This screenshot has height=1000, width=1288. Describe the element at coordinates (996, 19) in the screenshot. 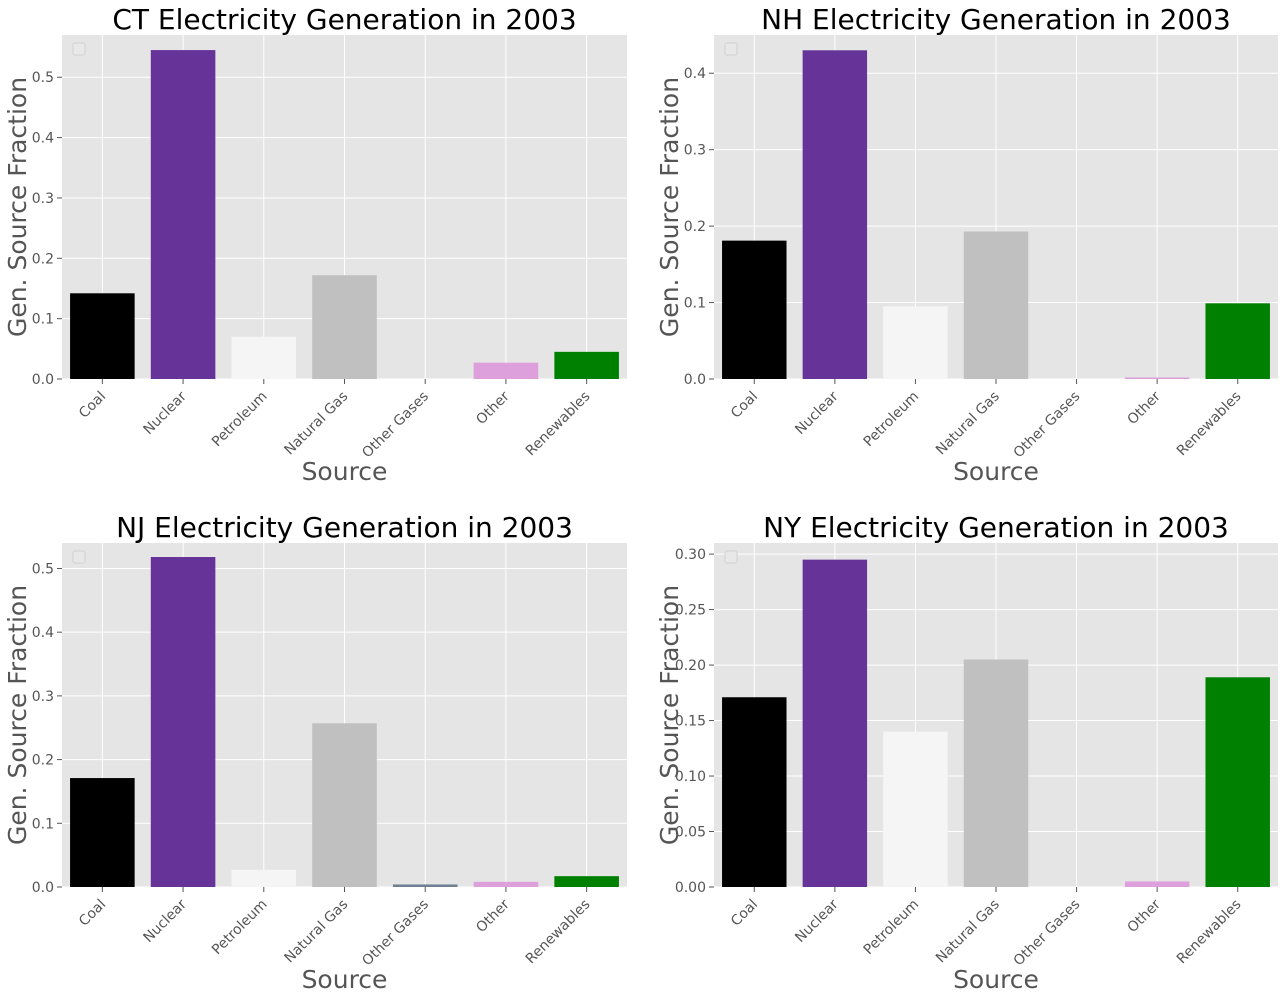

I see `chart-title: NH Electricity Generation in 2003` at that location.